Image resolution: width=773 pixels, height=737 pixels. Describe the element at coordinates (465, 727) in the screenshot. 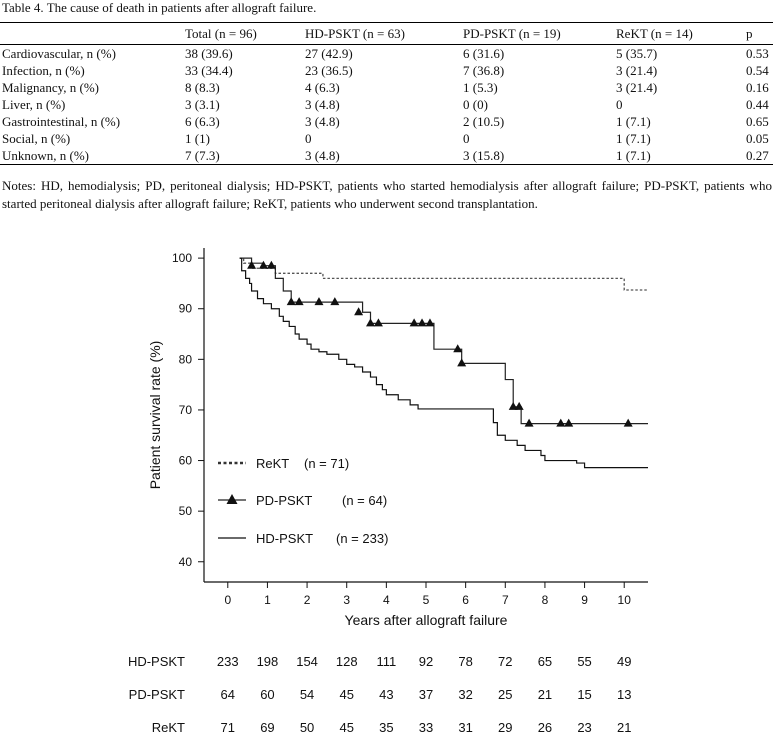

I see `risk-count: 31` at that location.